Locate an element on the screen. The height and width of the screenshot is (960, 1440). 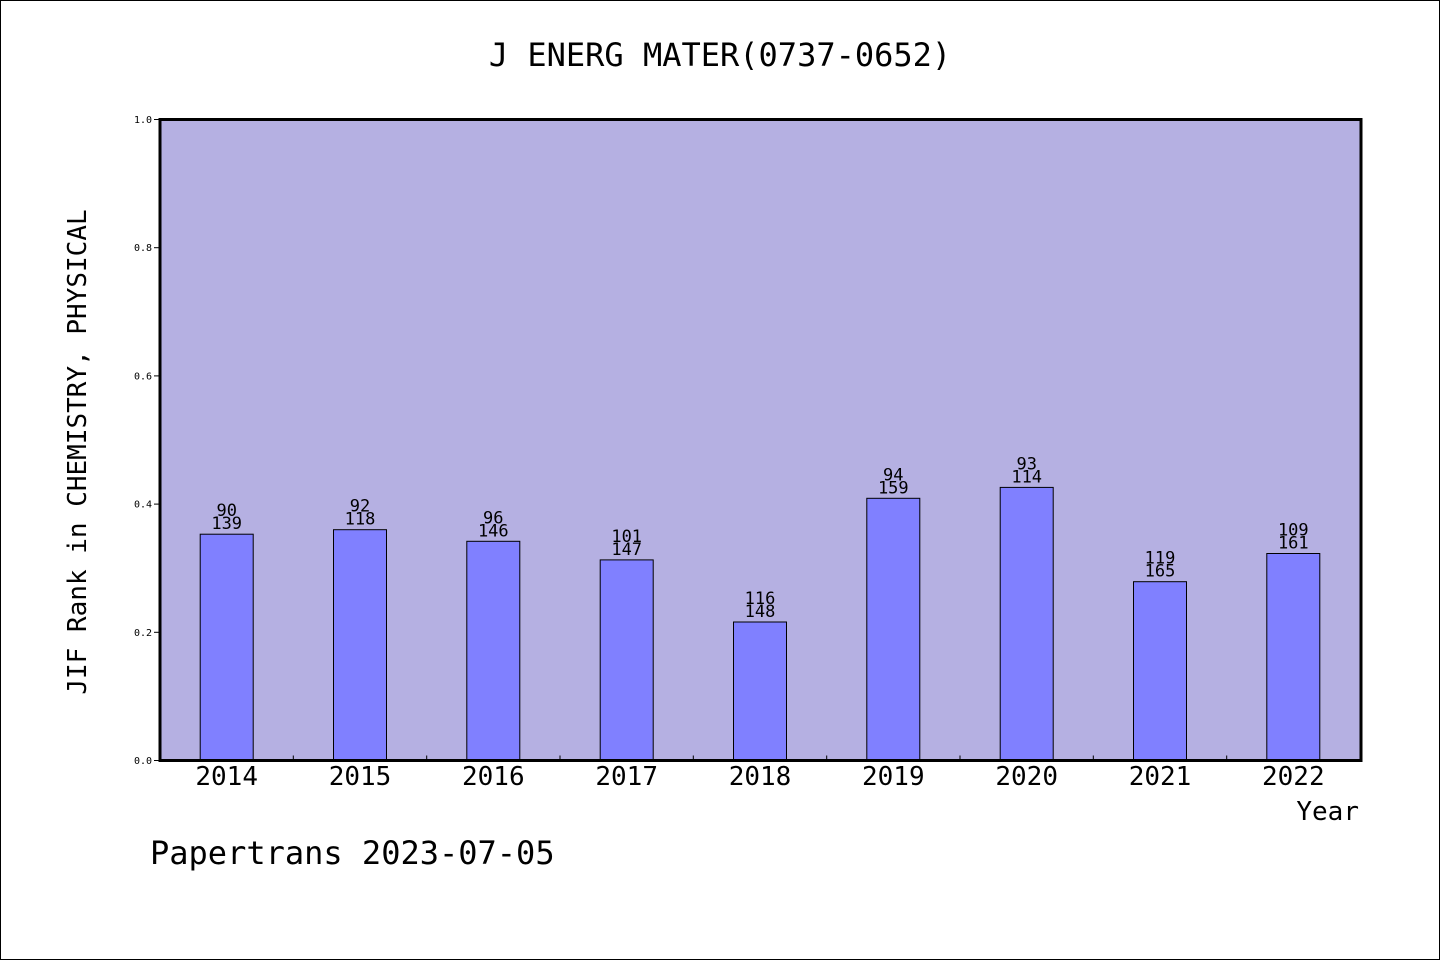
y-tick-label: 0.6 is located at coordinates (143, 376).